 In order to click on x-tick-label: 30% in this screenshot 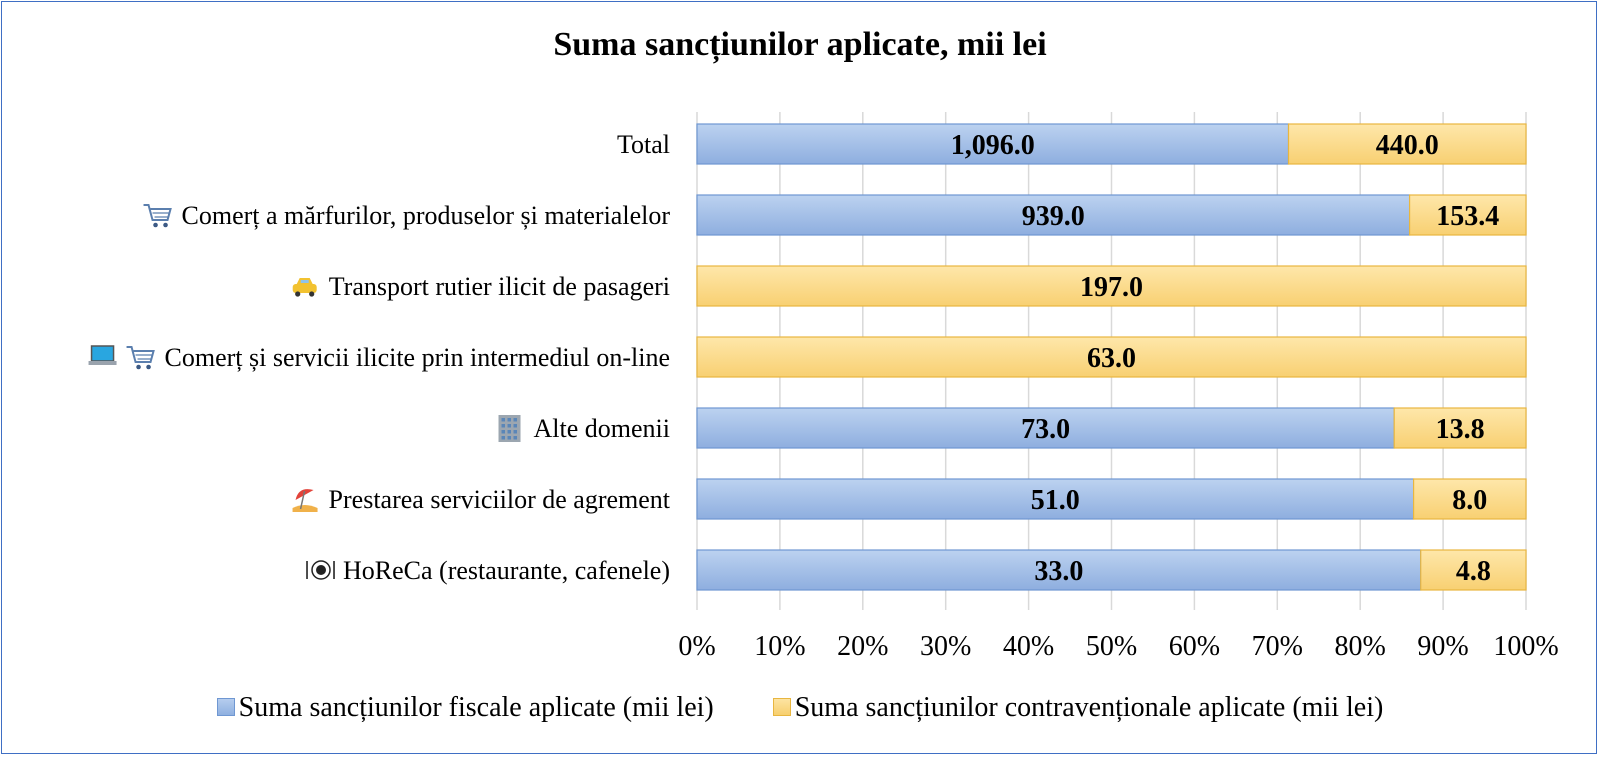, I will do `click(945, 646)`.